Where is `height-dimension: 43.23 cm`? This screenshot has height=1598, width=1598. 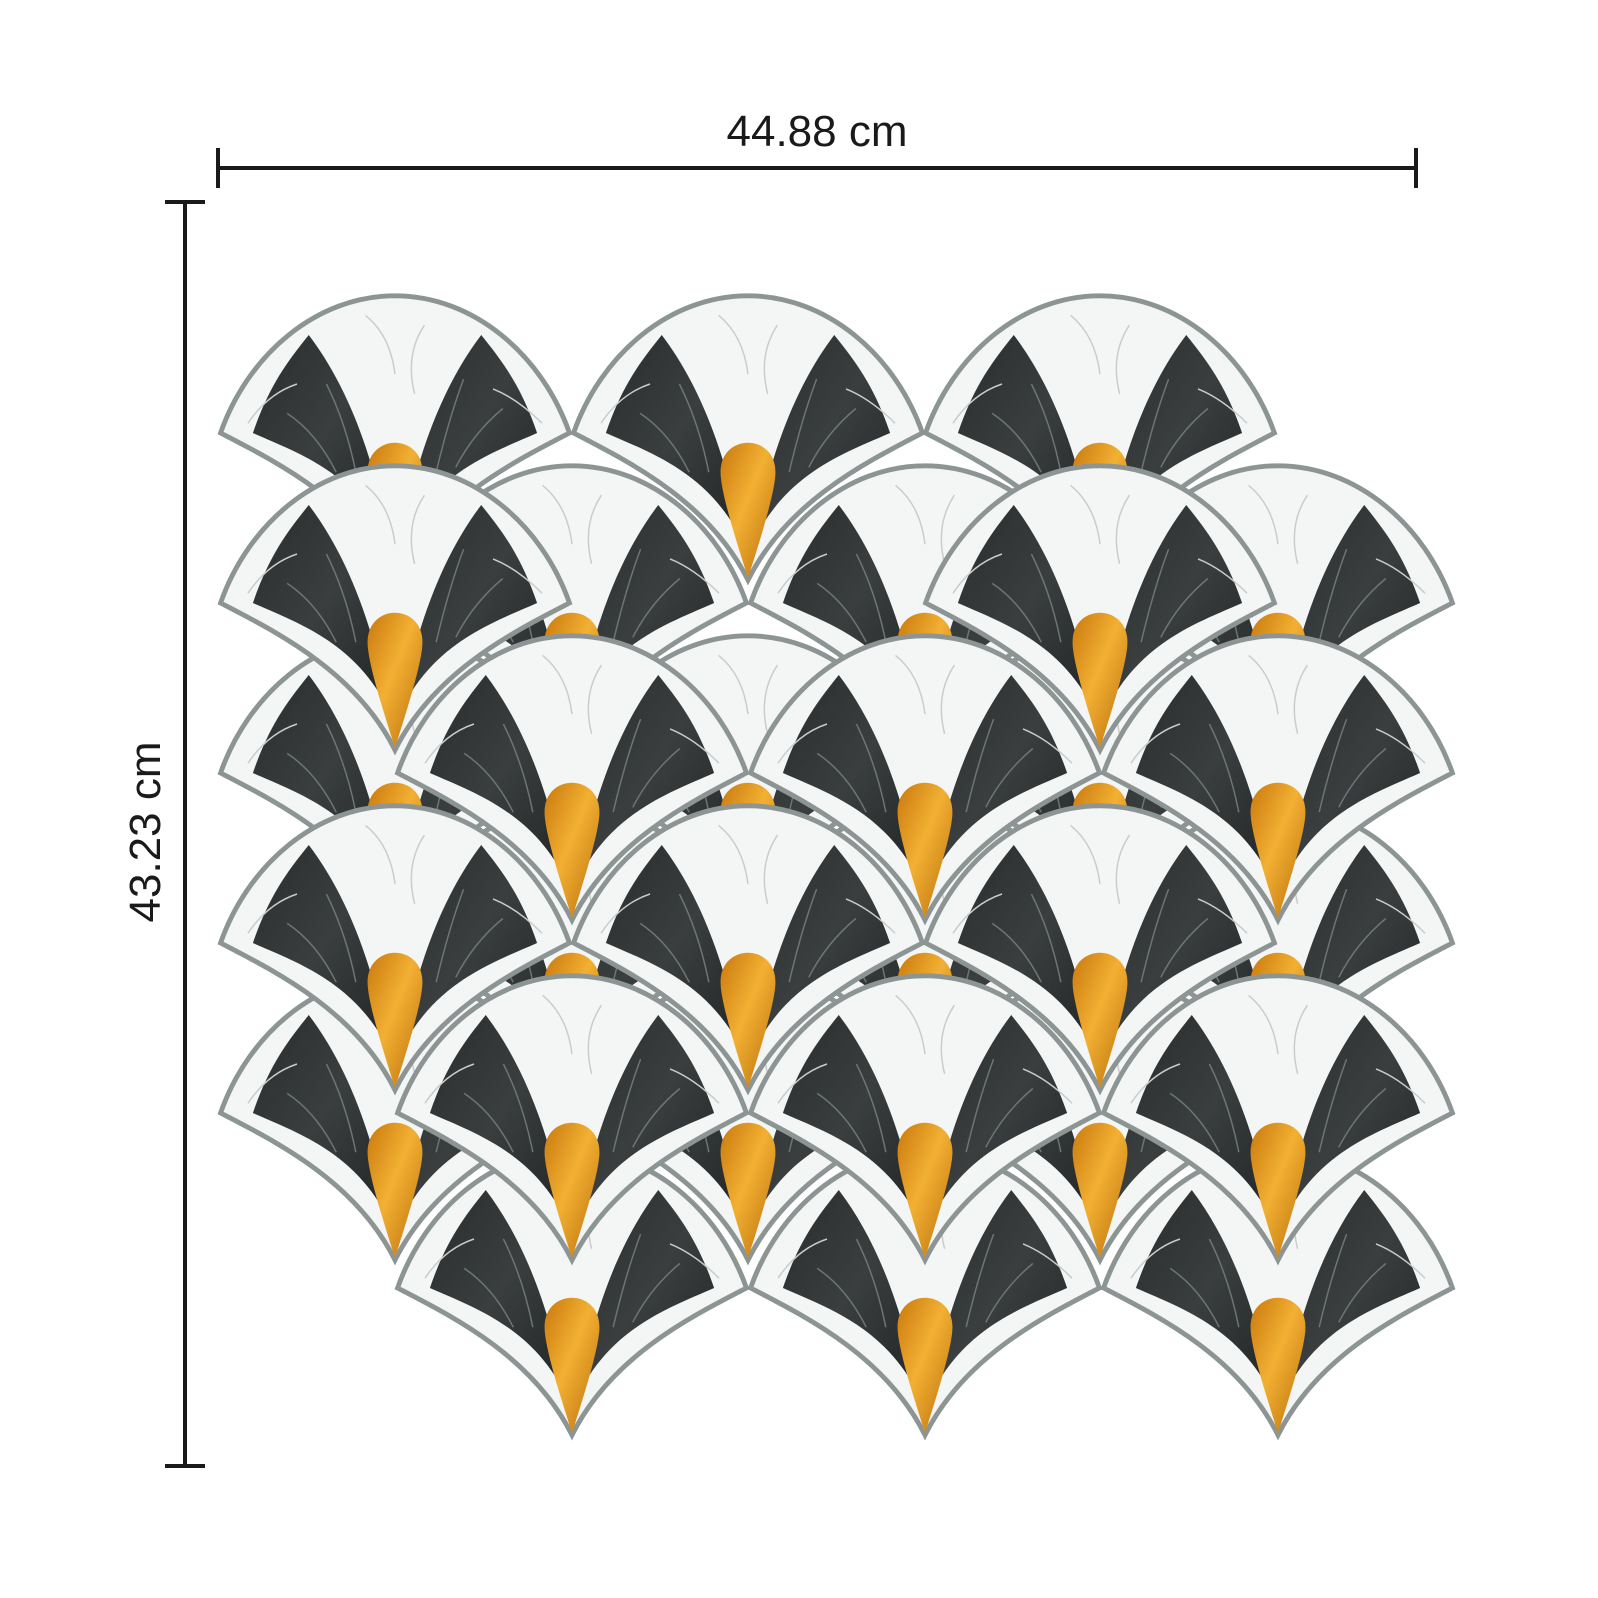
height-dimension: 43.23 cm is located at coordinates (163, 834).